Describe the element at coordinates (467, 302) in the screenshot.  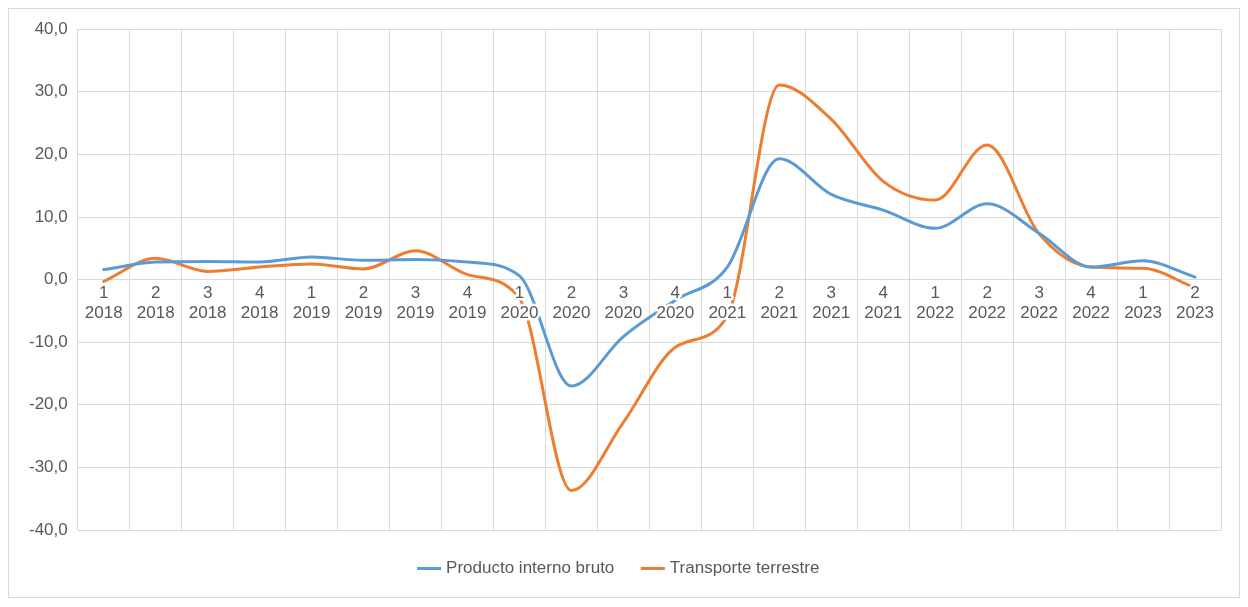
I see `x-tick-label: 4 2019` at that location.